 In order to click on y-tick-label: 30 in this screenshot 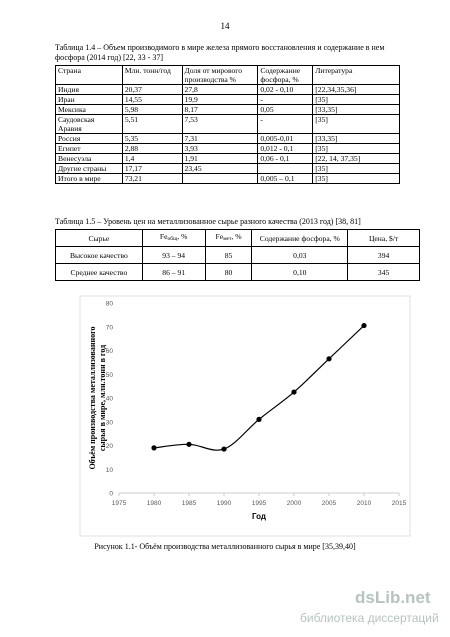, I will do `click(110, 422)`.